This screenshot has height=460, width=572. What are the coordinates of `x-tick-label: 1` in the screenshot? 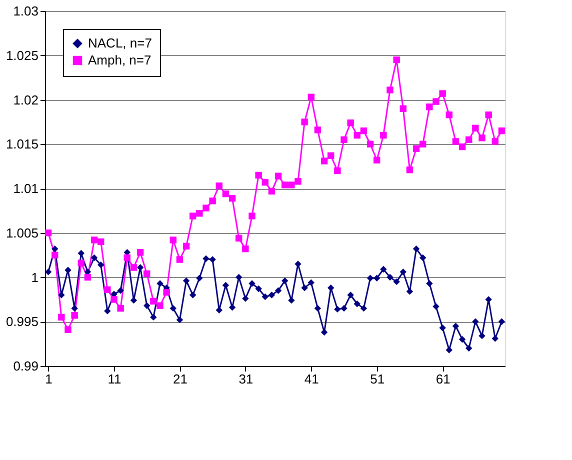 It's located at (48, 379).